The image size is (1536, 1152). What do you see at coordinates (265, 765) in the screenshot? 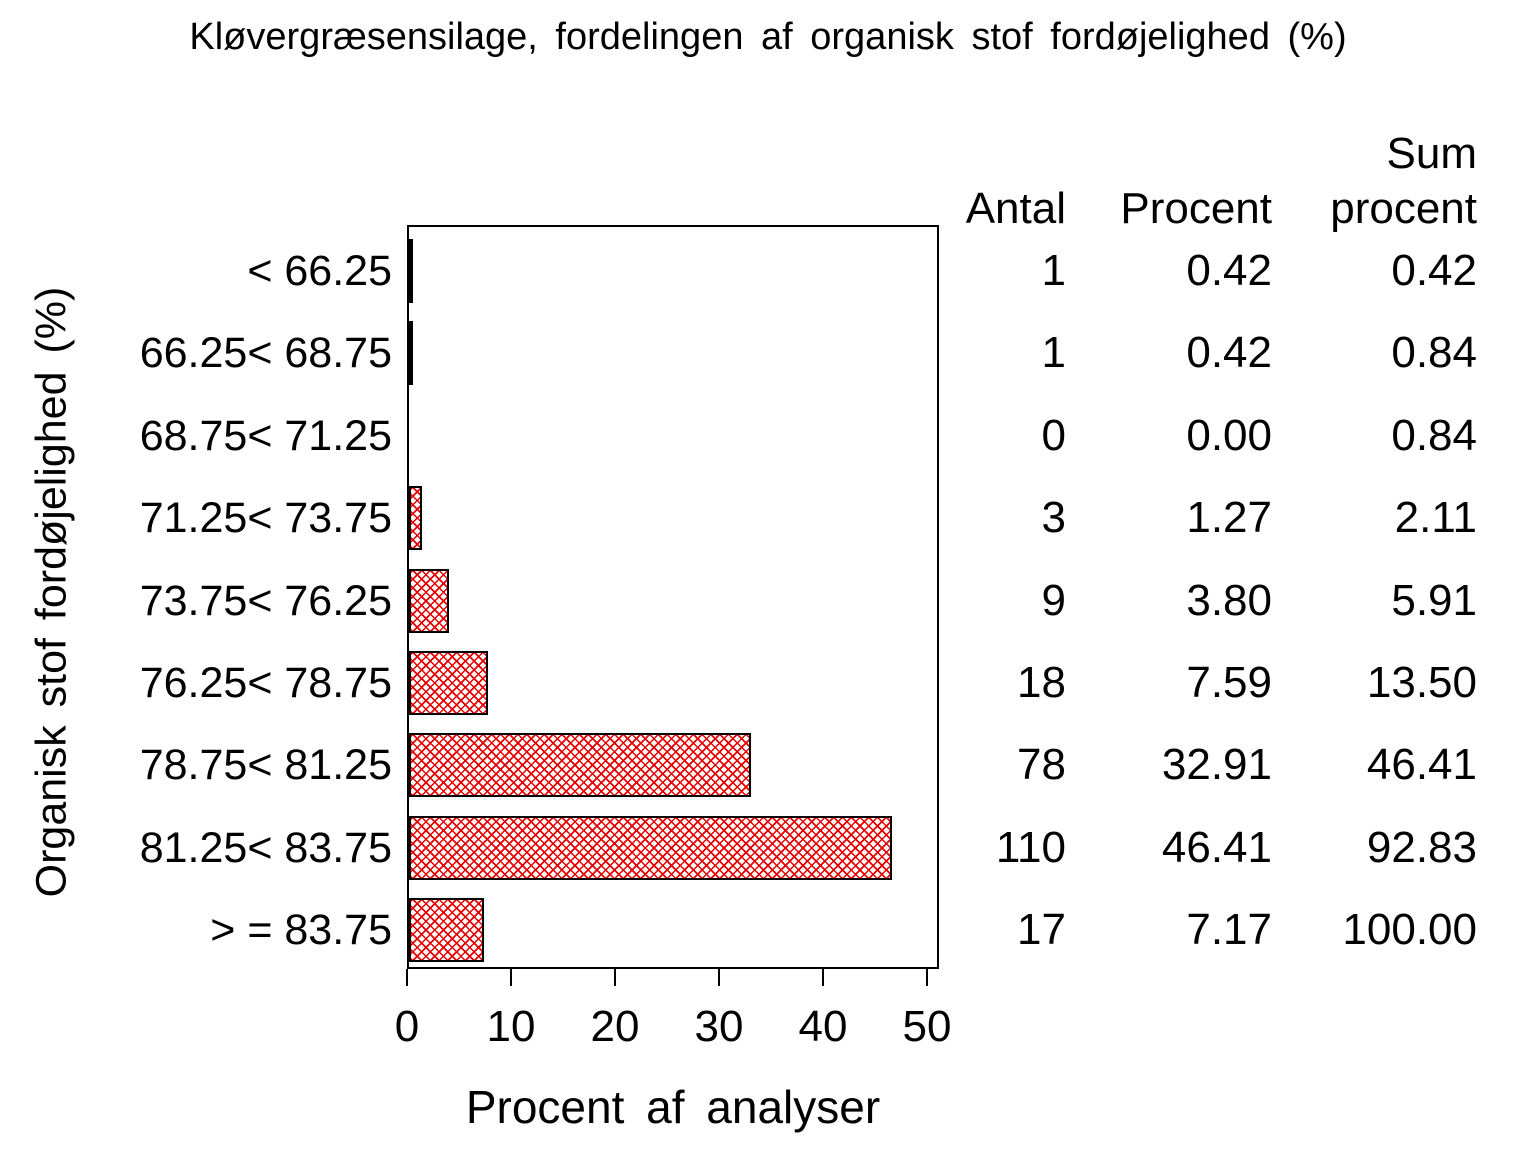
I see `category-label: 78.75< 81.25` at bounding box center [265, 765].